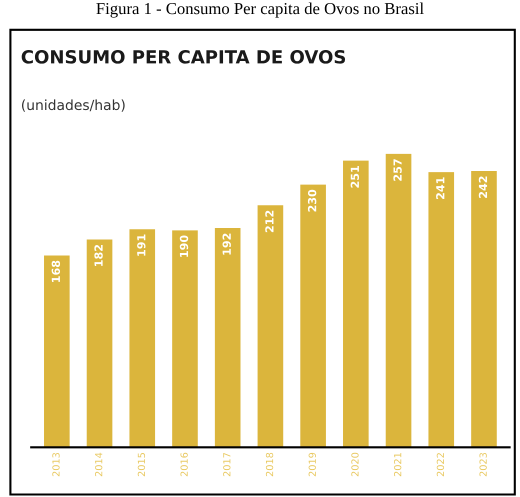  What do you see at coordinates (98, 464) in the screenshot?
I see `x-tick-label: 2014` at bounding box center [98, 464].